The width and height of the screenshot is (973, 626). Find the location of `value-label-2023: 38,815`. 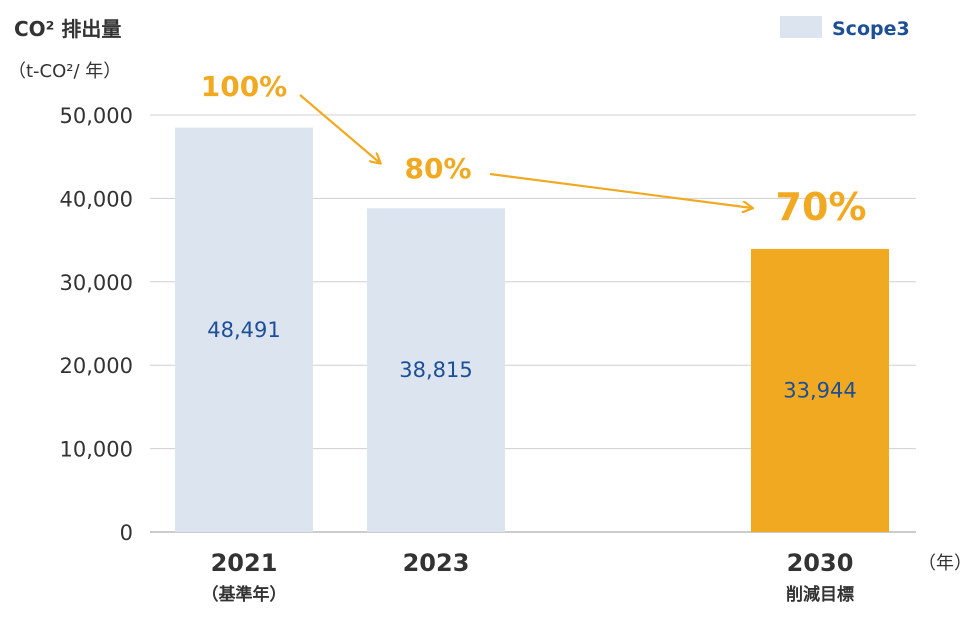

value-label-2023: 38,815 is located at coordinates (435, 370).